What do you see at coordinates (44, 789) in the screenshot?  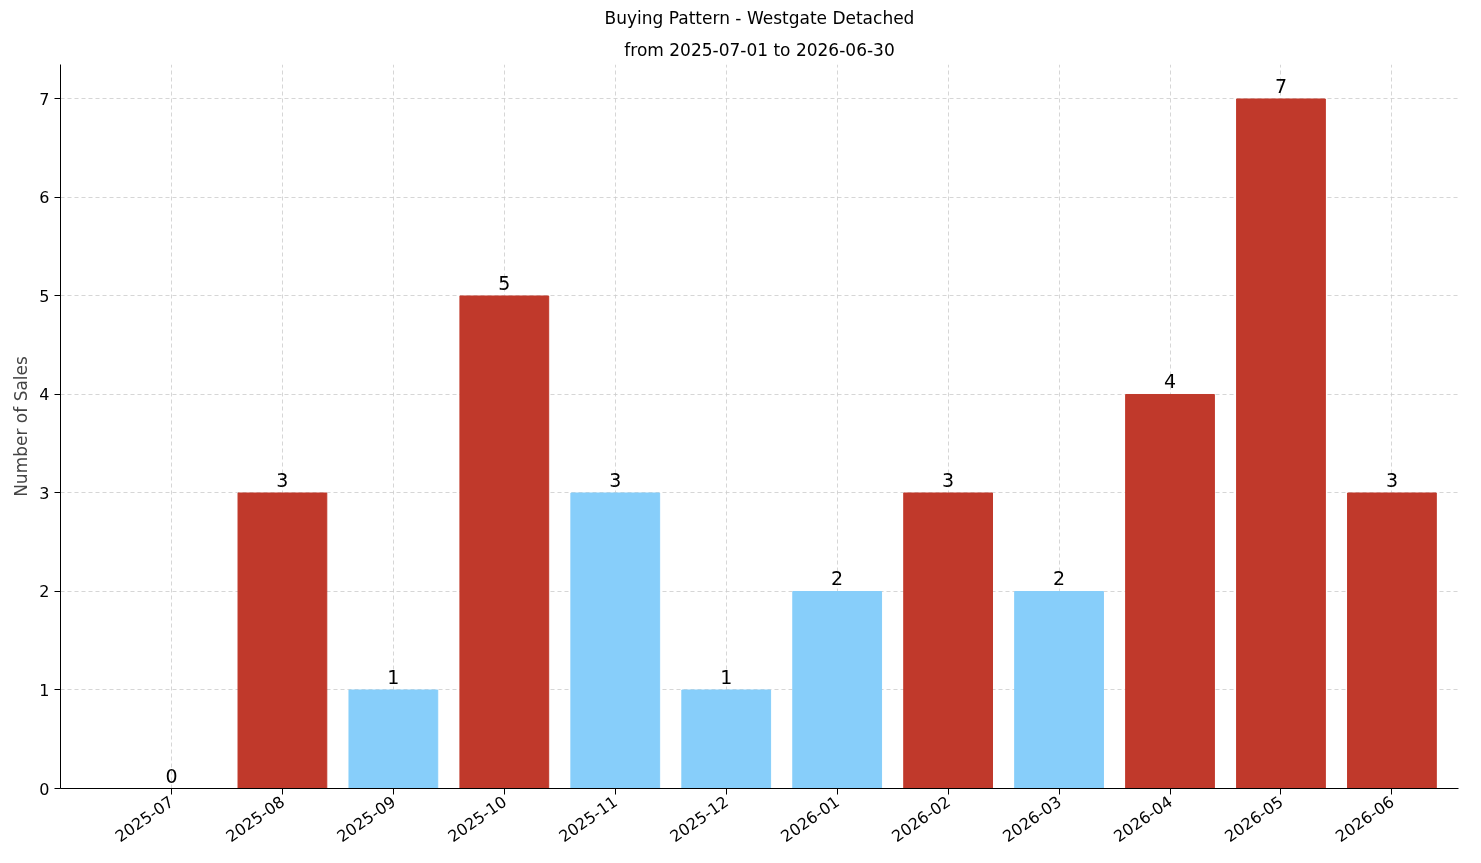 I see `y-tick-label: 0` at bounding box center [44, 789].